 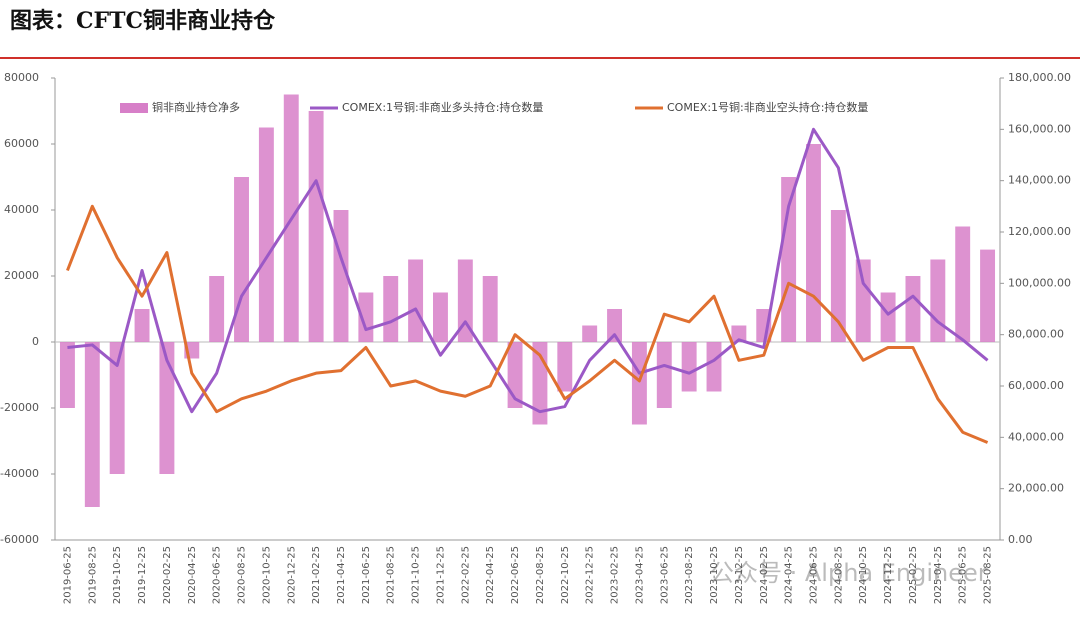 What do you see at coordinates (1036, 334) in the screenshot?
I see `y2-tick-label: 80,000.00` at bounding box center [1036, 334].